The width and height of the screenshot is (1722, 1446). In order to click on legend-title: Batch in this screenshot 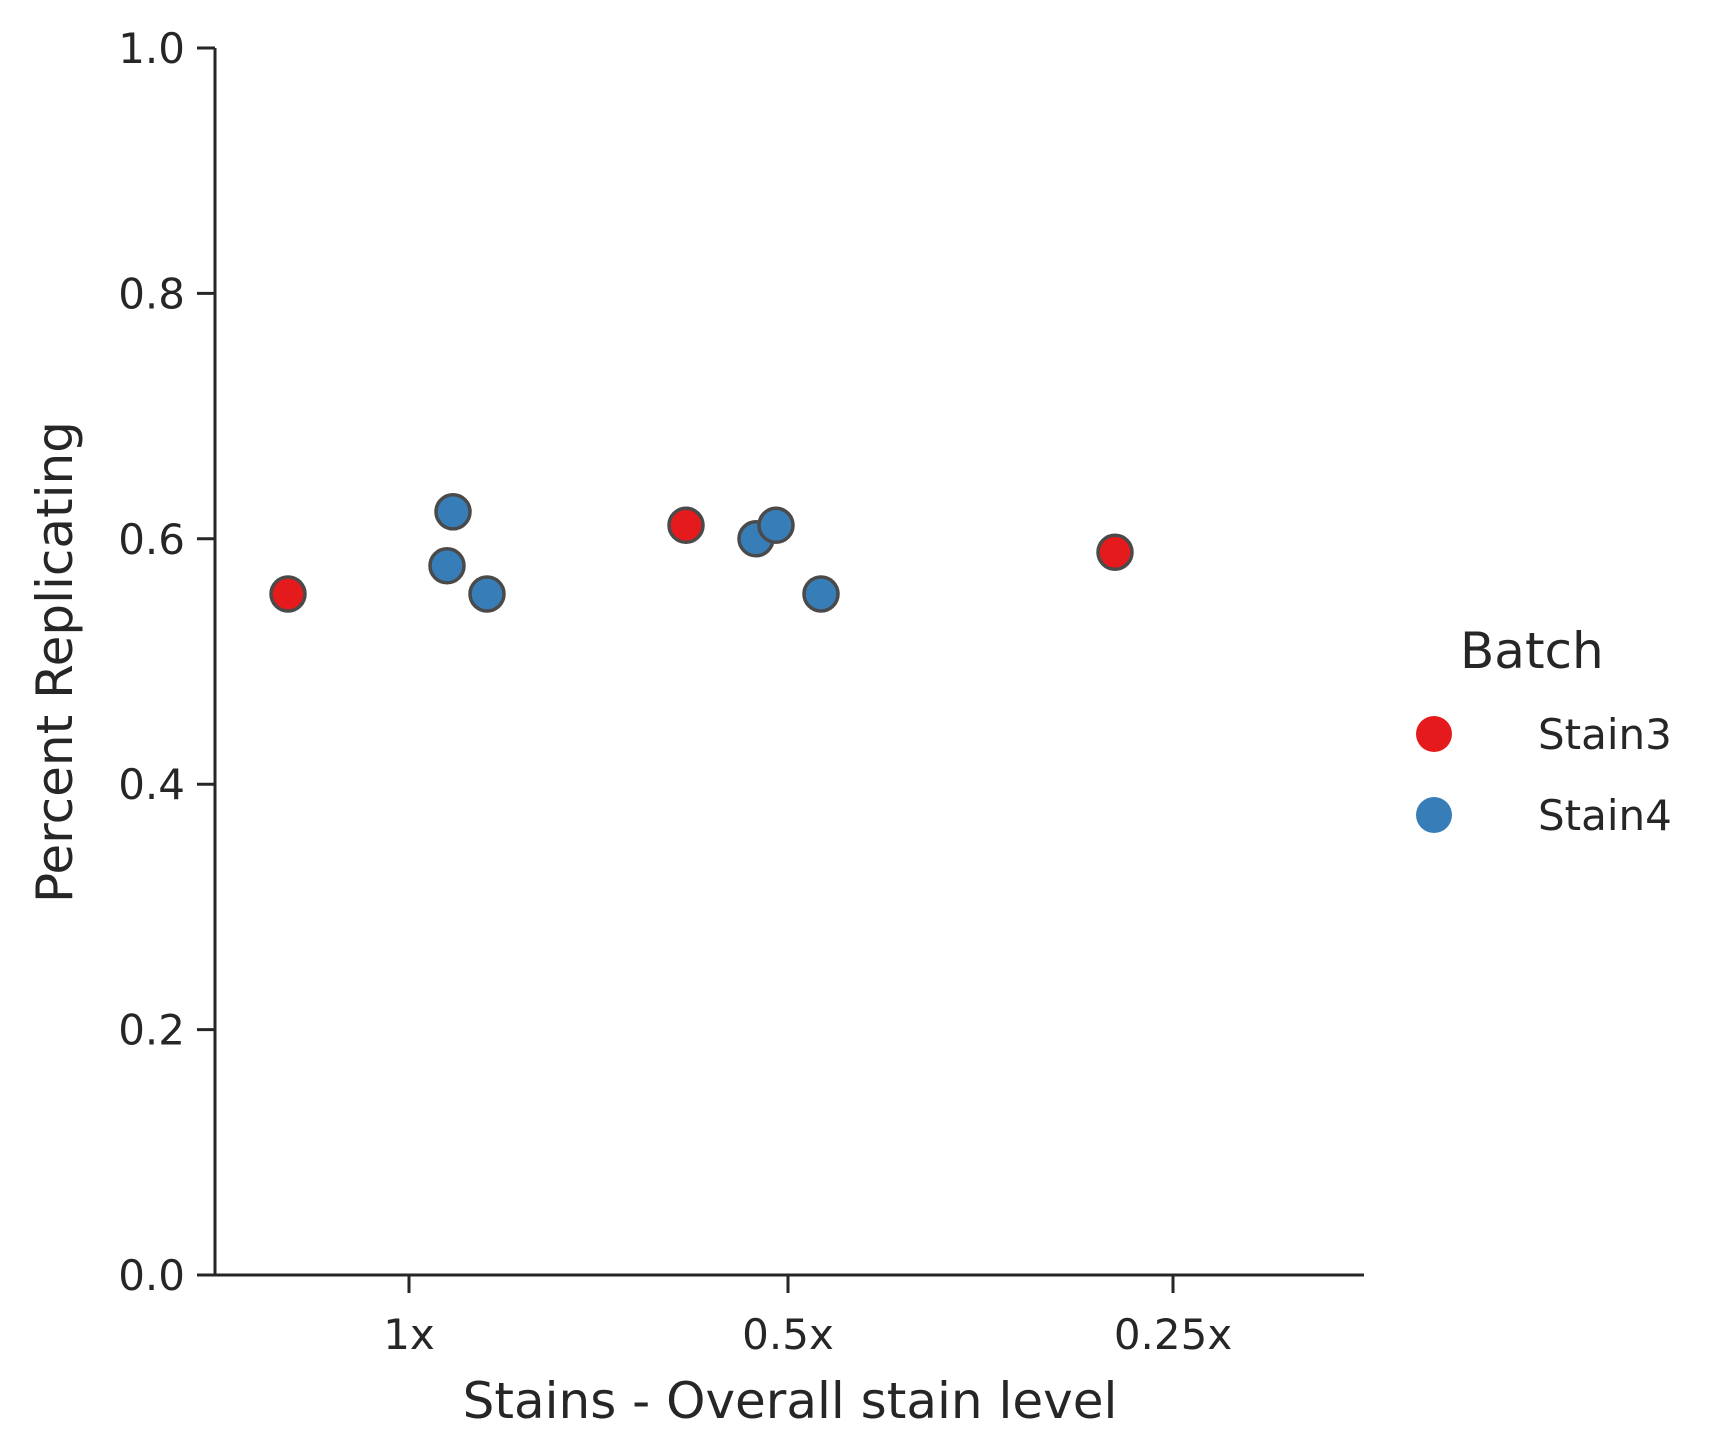, I will do `click(1532, 651)`.